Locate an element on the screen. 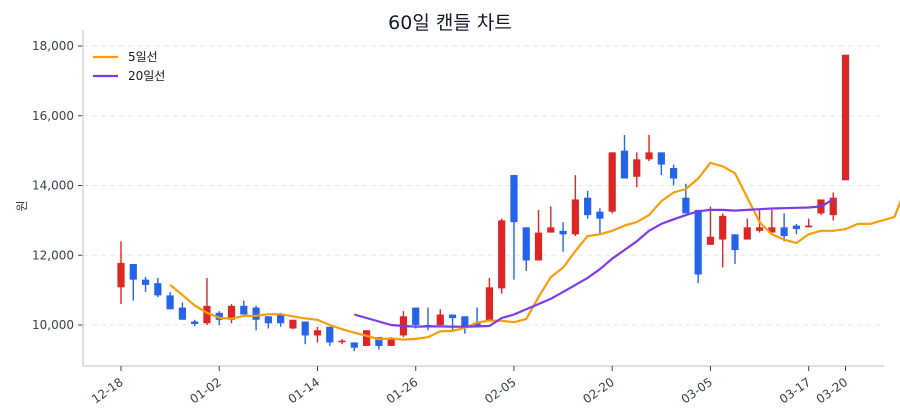 Image resolution: width=900 pixels, height=420 pixels. legend: 5일선 20일선 is located at coordinates (129, 66).